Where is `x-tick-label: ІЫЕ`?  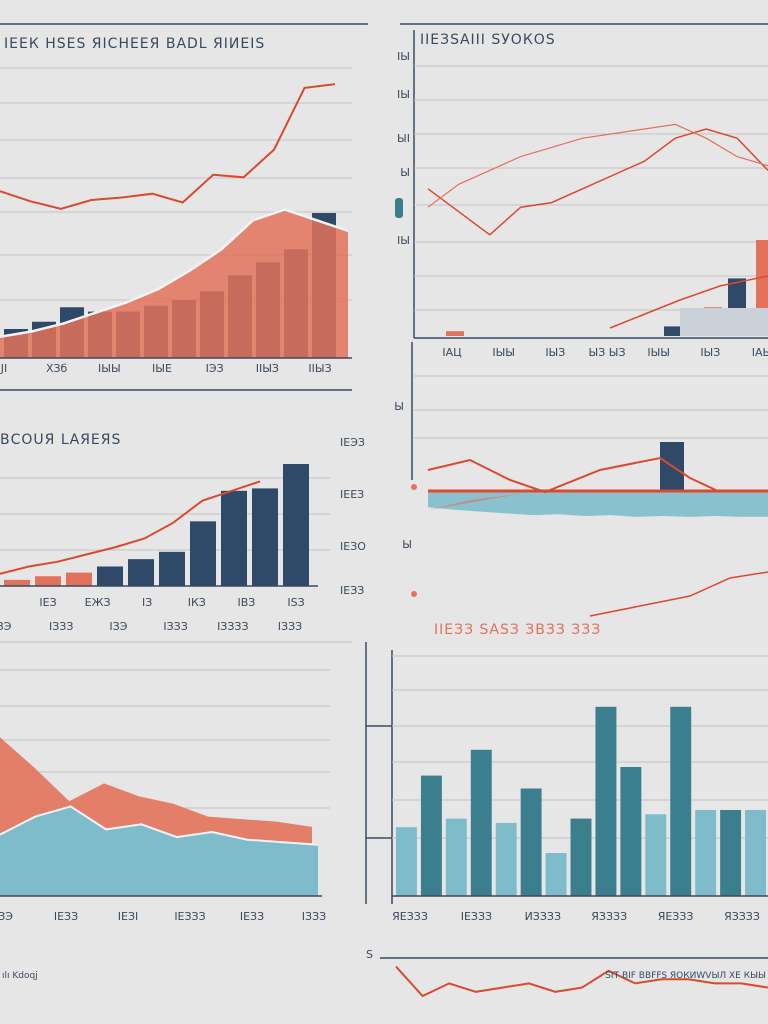
x-tick-label: ІЫЕ is located at coordinates (162, 368).